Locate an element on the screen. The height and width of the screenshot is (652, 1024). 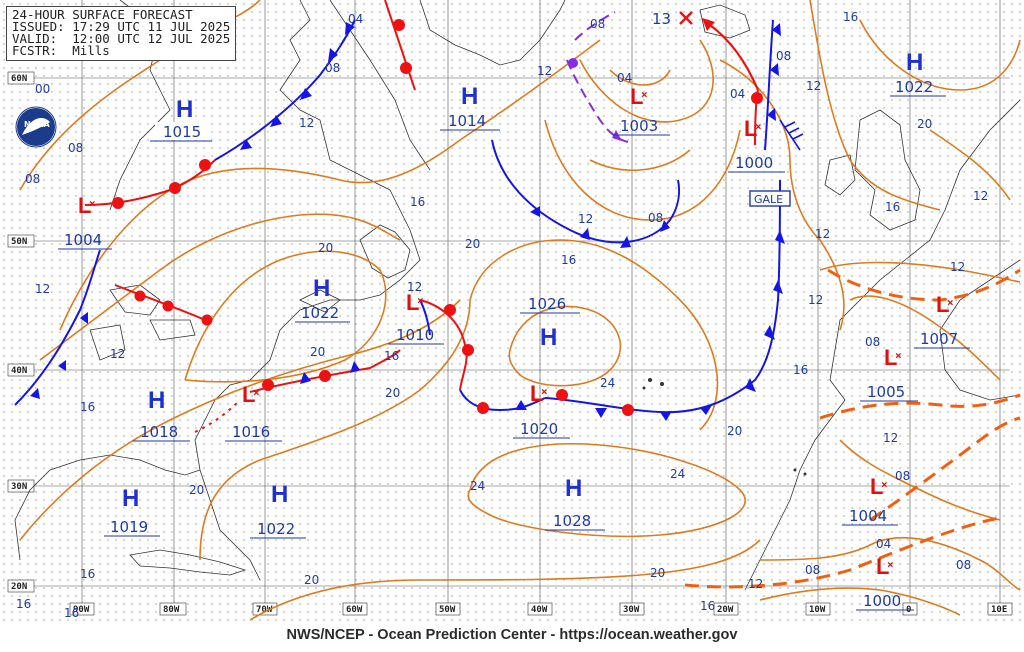
header-title: 24-HOUR SURFACE FORECAST is located at coordinates (102, 14).